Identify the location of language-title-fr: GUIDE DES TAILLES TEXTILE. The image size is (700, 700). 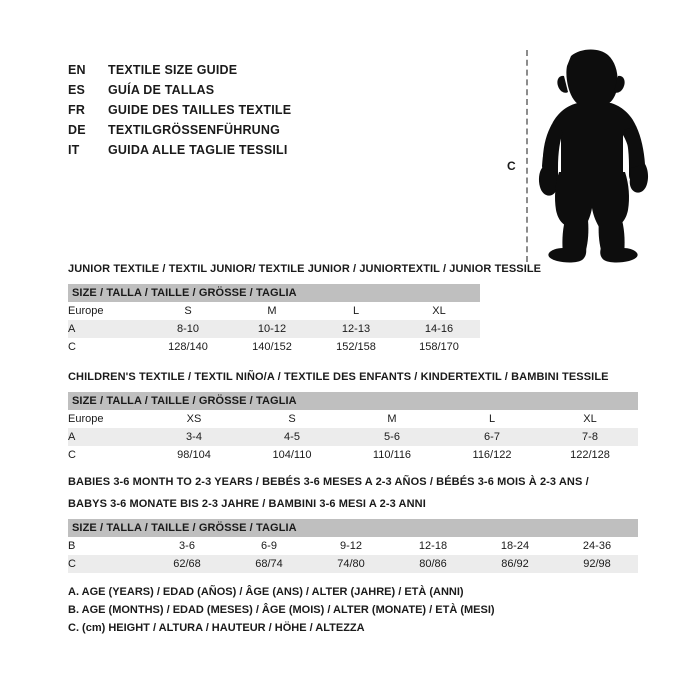
(200, 110).